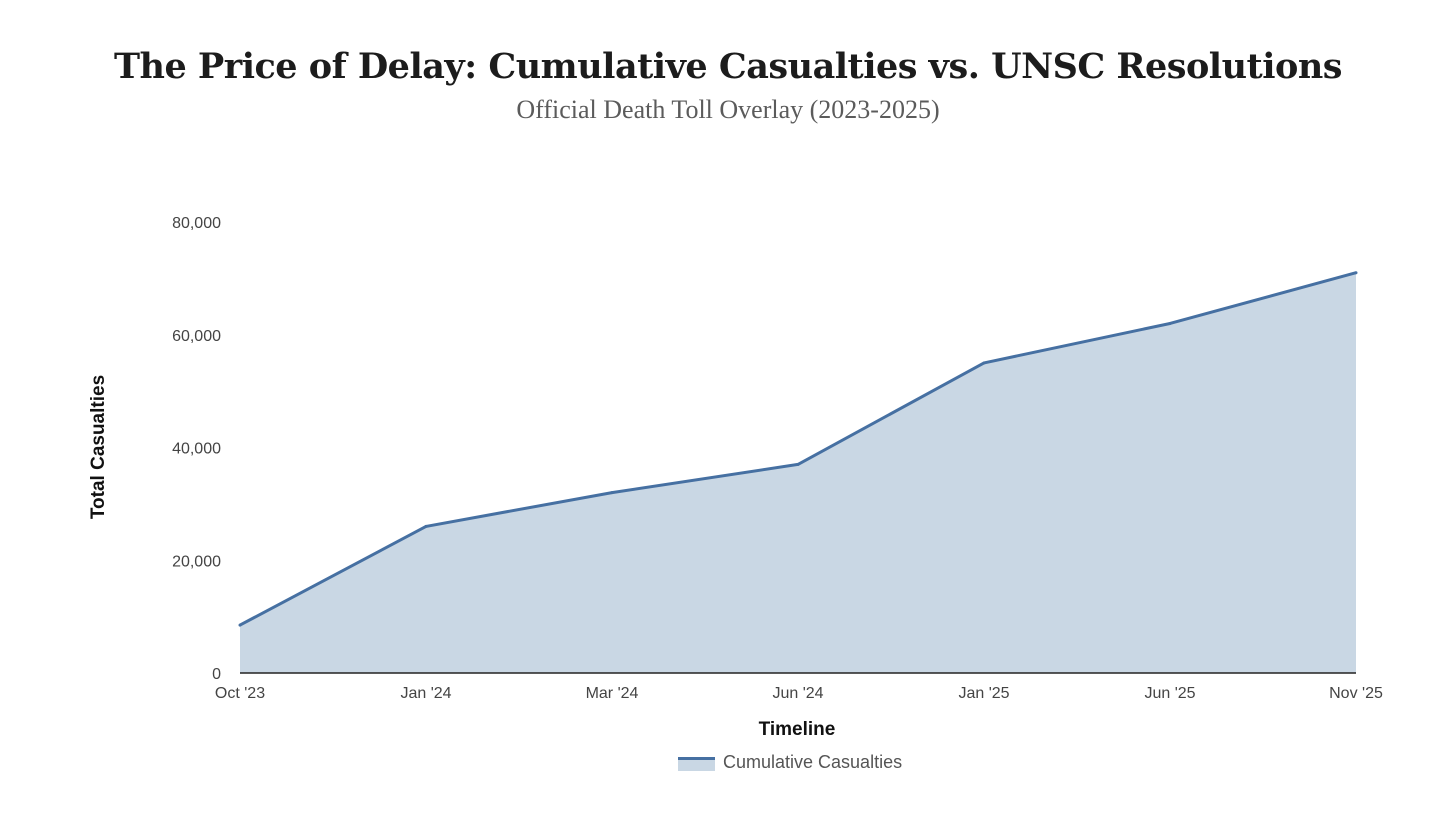 Image resolution: width=1456 pixels, height=819 pixels. I want to click on x-tick-label: Jun '25, so click(1169, 693).